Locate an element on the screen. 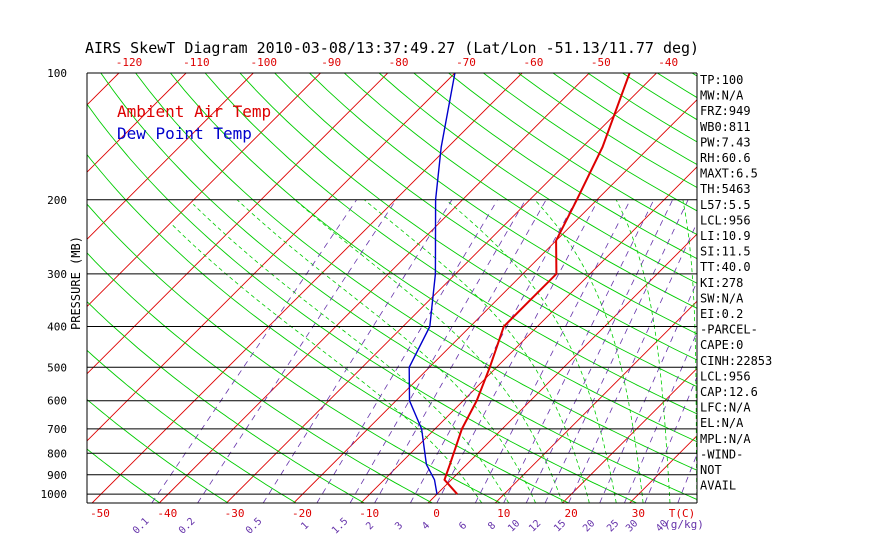  pressure-tick-label: 100 is located at coordinates (57, 73).